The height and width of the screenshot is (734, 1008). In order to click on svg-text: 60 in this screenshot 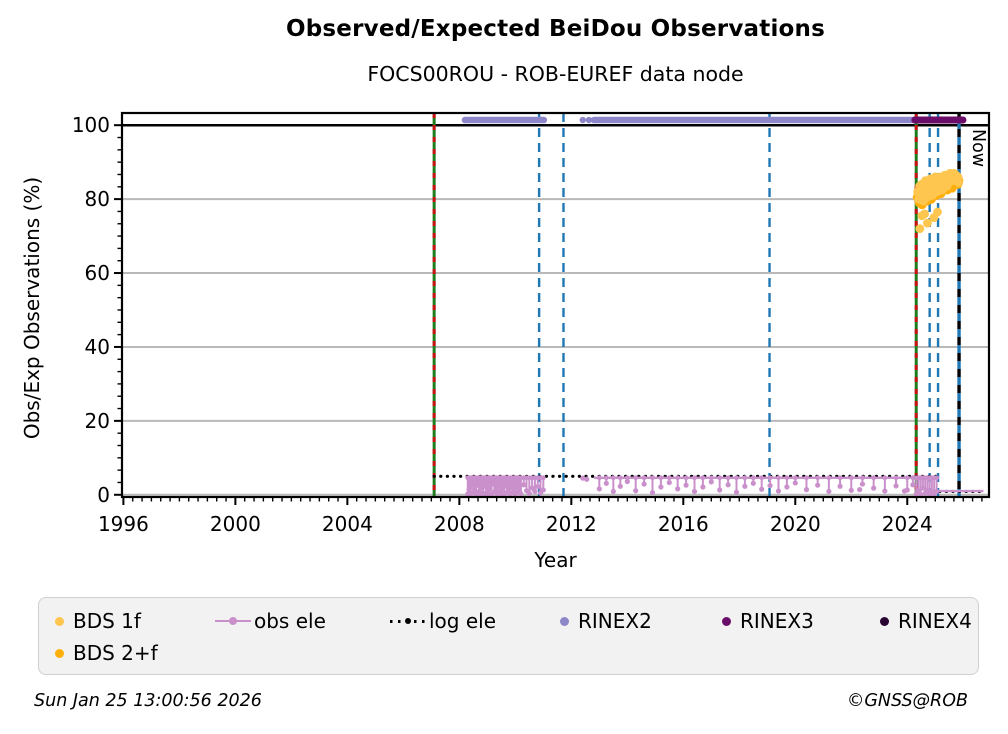, I will do `click(97, 273)`.